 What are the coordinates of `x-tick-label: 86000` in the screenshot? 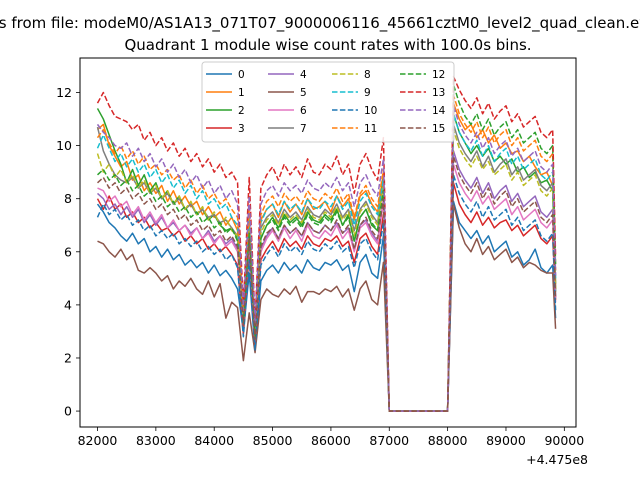 It's located at (331, 440).